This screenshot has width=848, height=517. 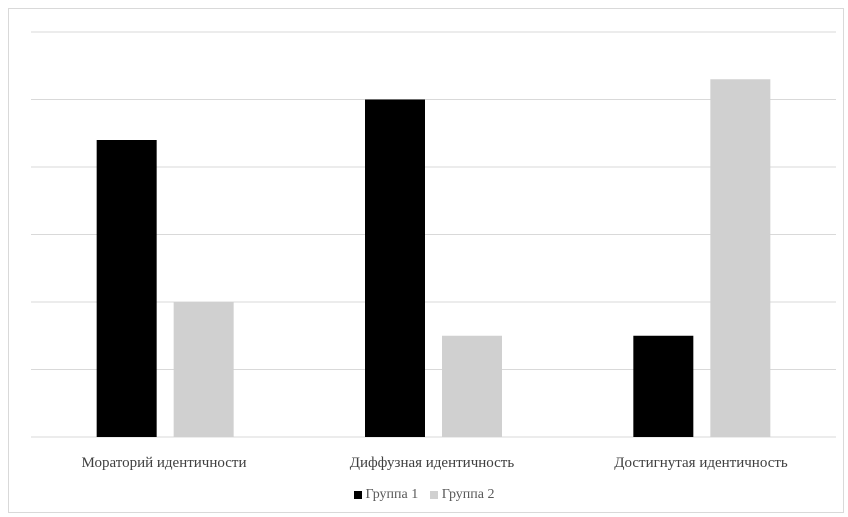 I want to click on legend-item-group-2: Группа 2, so click(x=462, y=495).